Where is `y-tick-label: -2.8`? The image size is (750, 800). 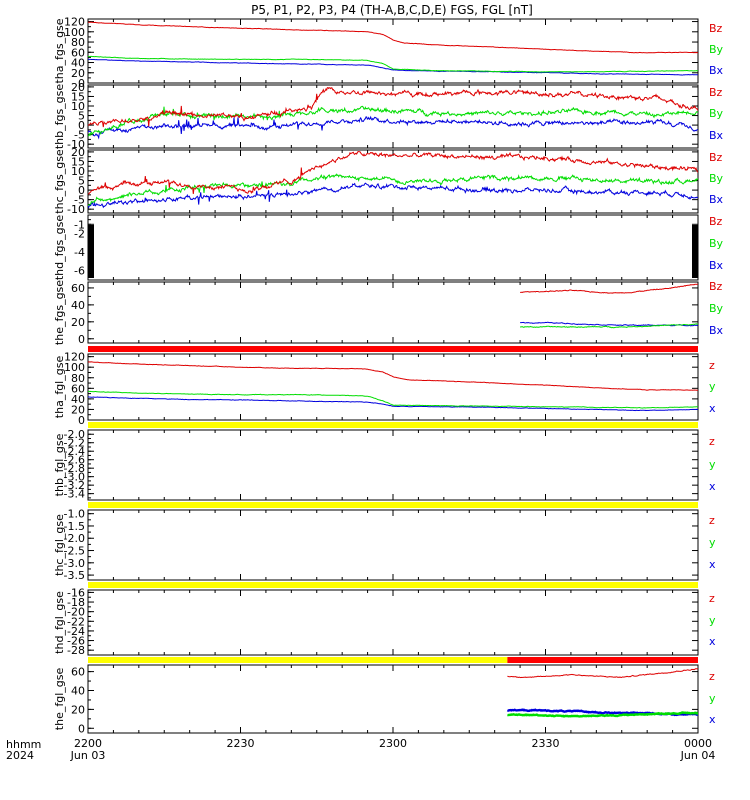
y-tick-label: -2.8 is located at coordinates (74, 468).